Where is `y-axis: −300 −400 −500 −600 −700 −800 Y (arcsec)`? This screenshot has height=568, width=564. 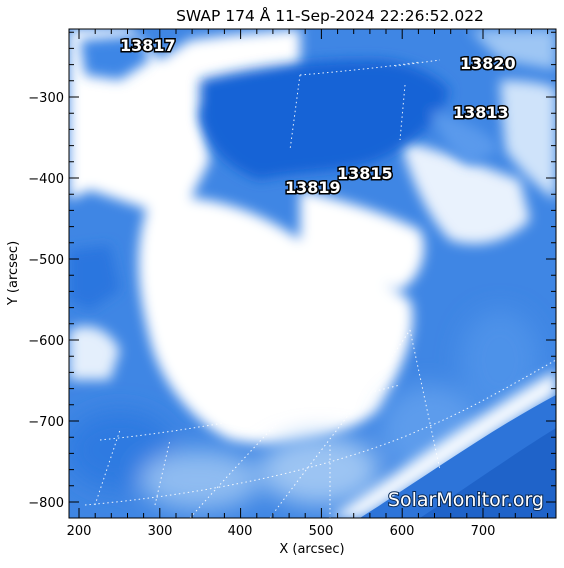 y-axis: −300 −400 −500 −600 −700 −800 Y (arcsec) is located at coordinates (35, 301).